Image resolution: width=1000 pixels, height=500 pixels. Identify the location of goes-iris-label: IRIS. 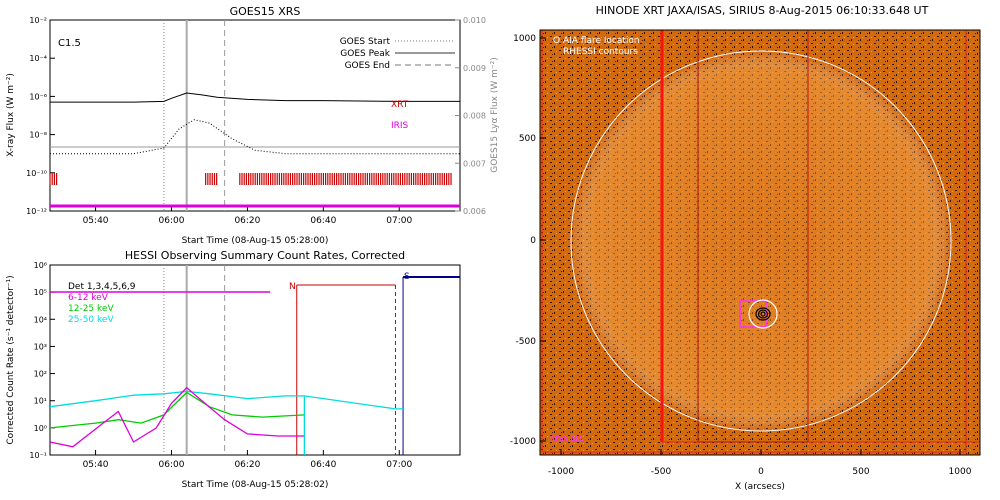
(400, 126).